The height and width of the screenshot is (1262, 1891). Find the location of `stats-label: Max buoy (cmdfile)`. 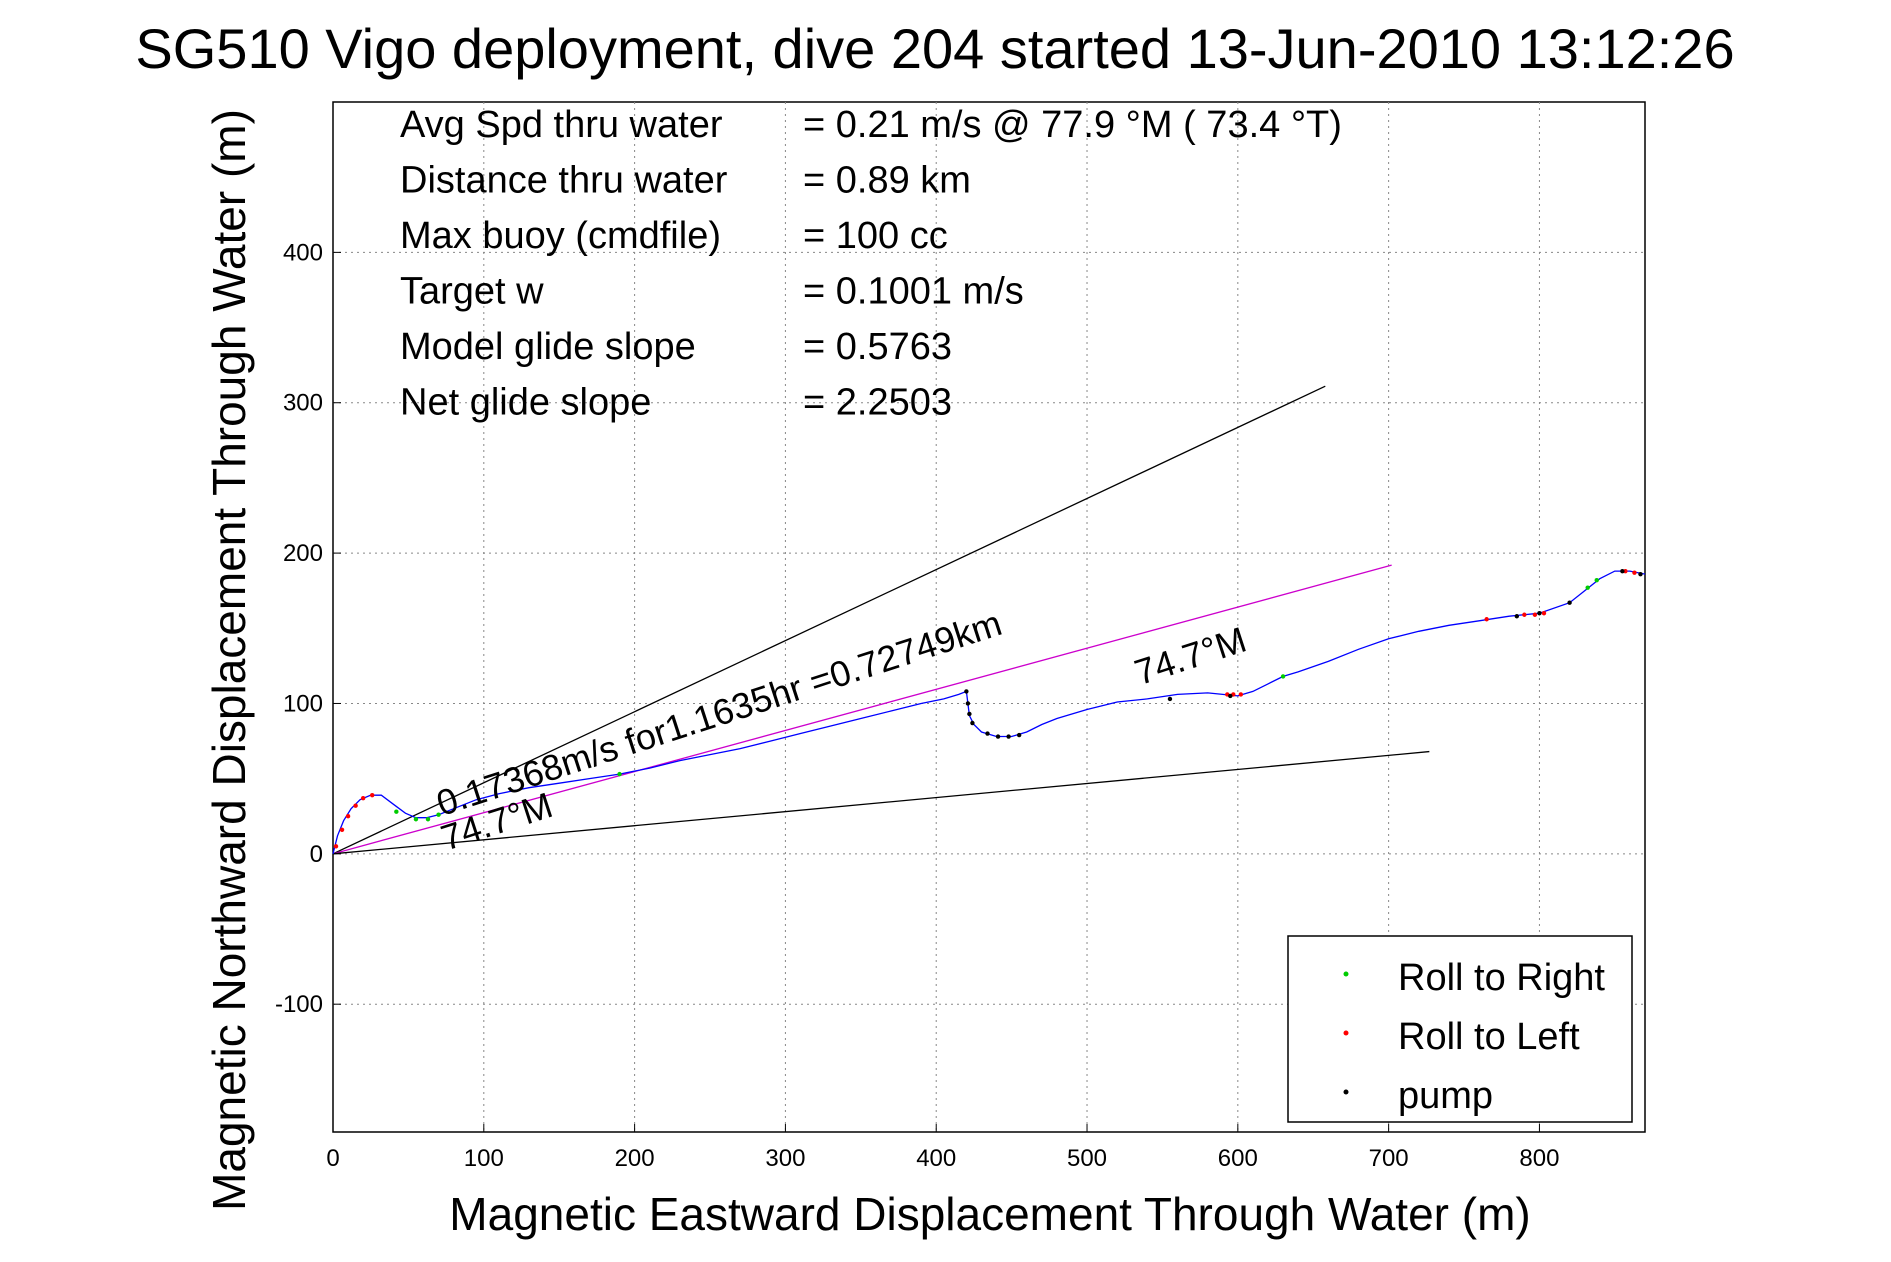

stats-label: Max buoy (cmdfile) is located at coordinates (560, 236).